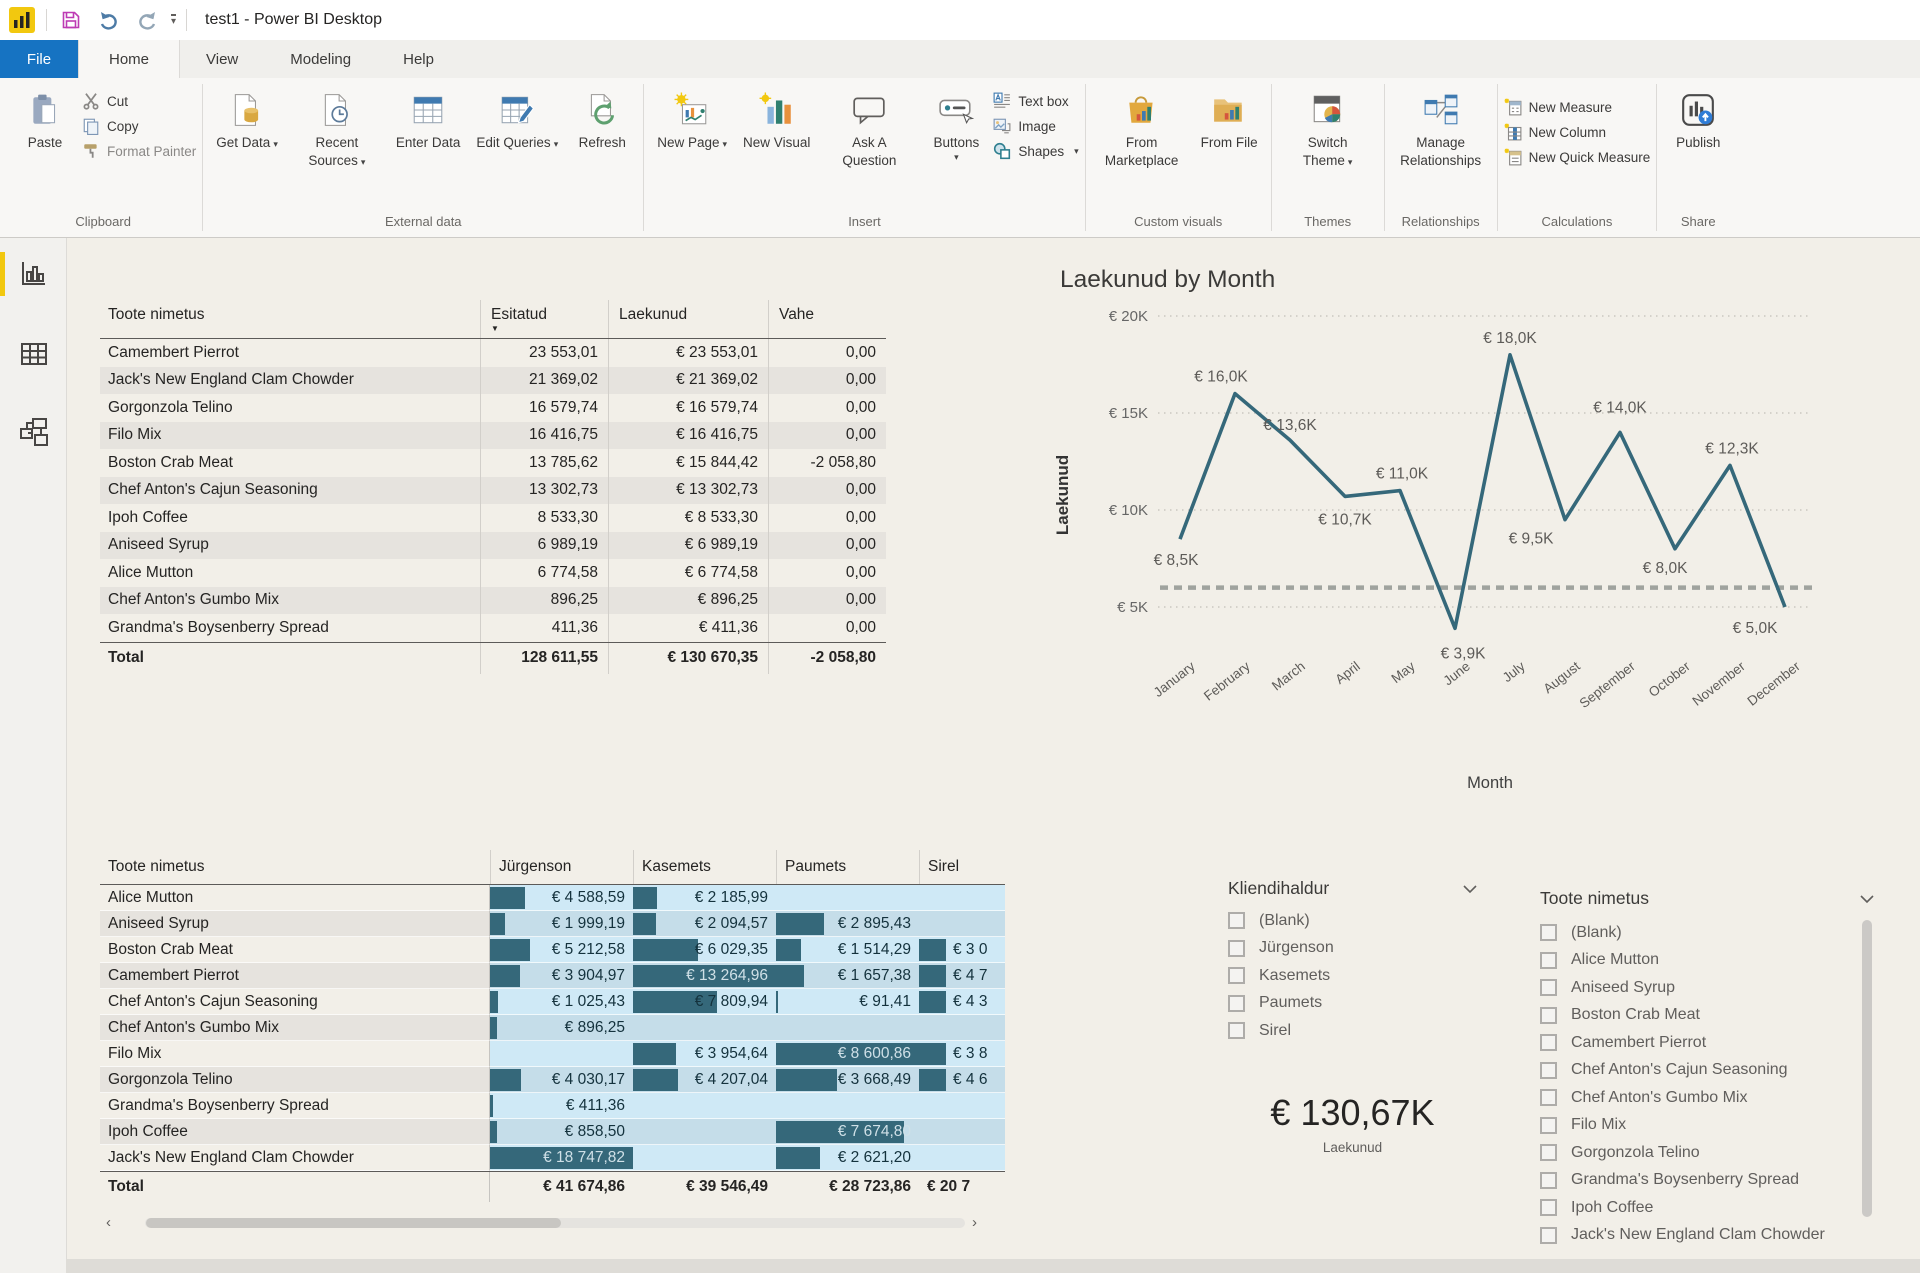  I want to click on paste-button: Paste, so click(45, 117).